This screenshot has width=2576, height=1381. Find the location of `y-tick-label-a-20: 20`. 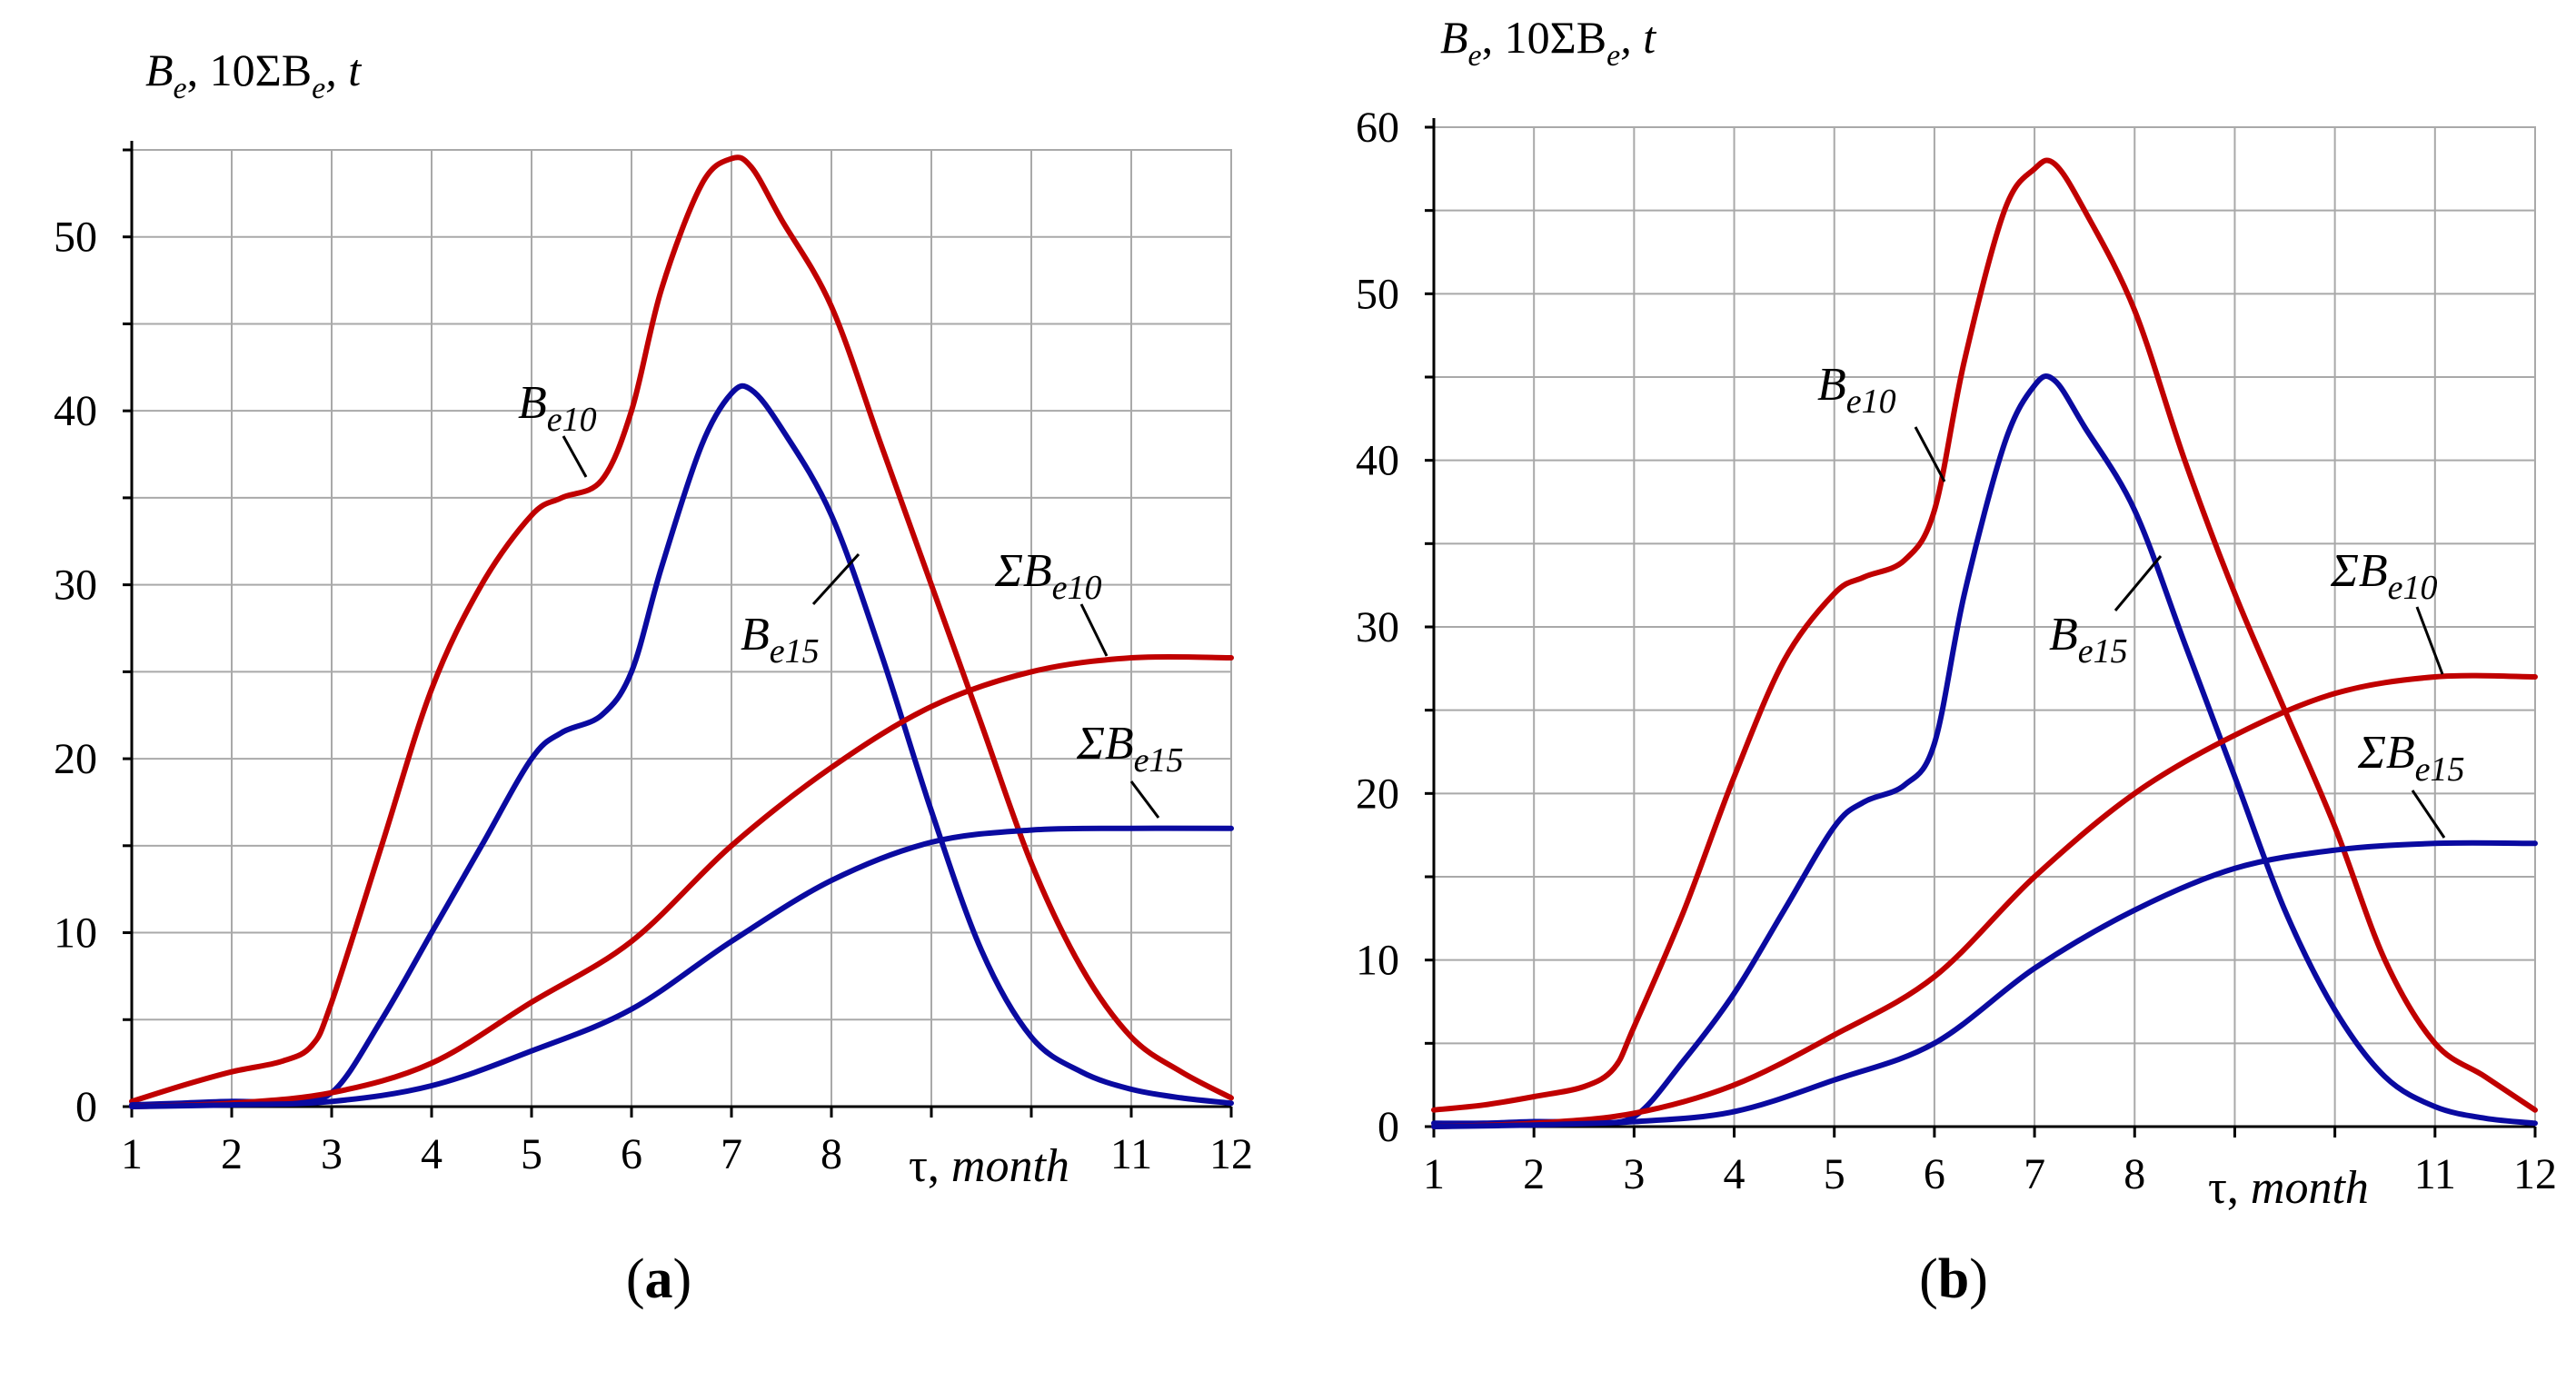

y-tick-label-a-20: 20 is located at coordinates (75, 759).